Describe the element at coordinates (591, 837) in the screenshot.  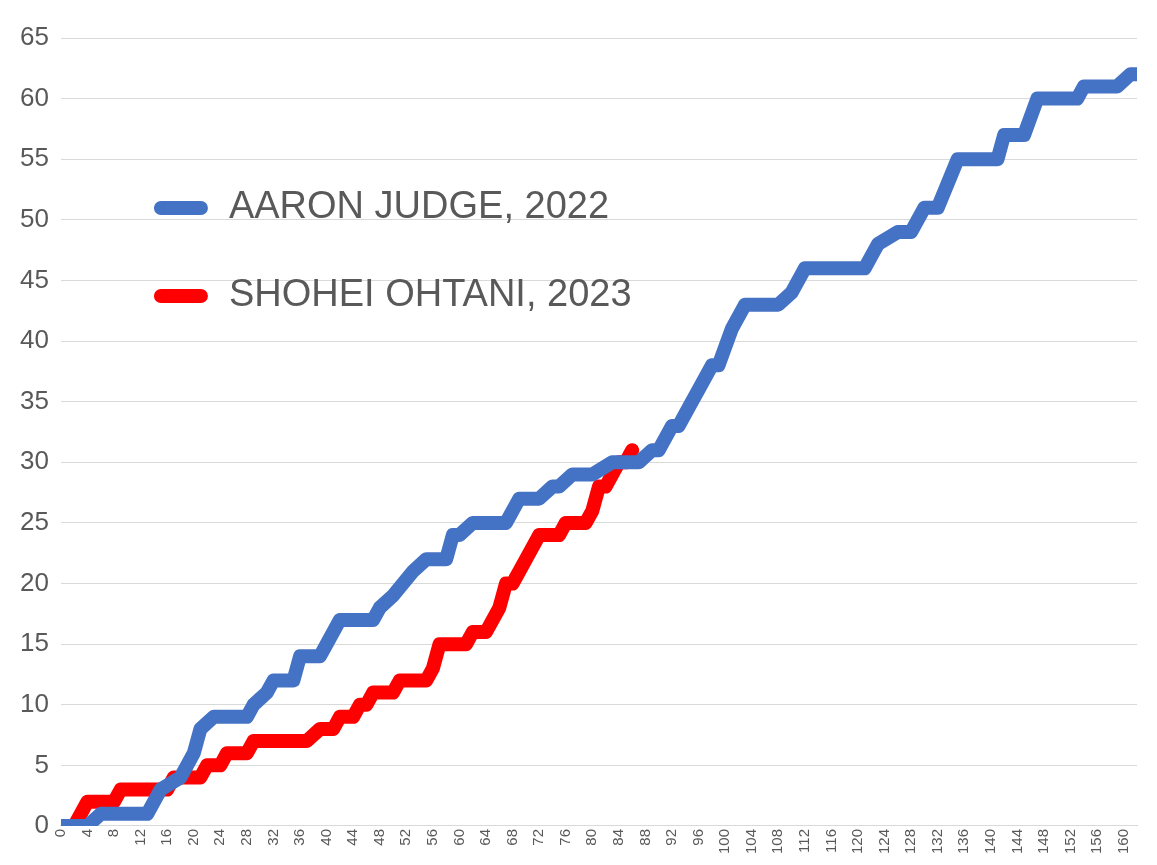
I see `x-tick-label: 80` at that location.